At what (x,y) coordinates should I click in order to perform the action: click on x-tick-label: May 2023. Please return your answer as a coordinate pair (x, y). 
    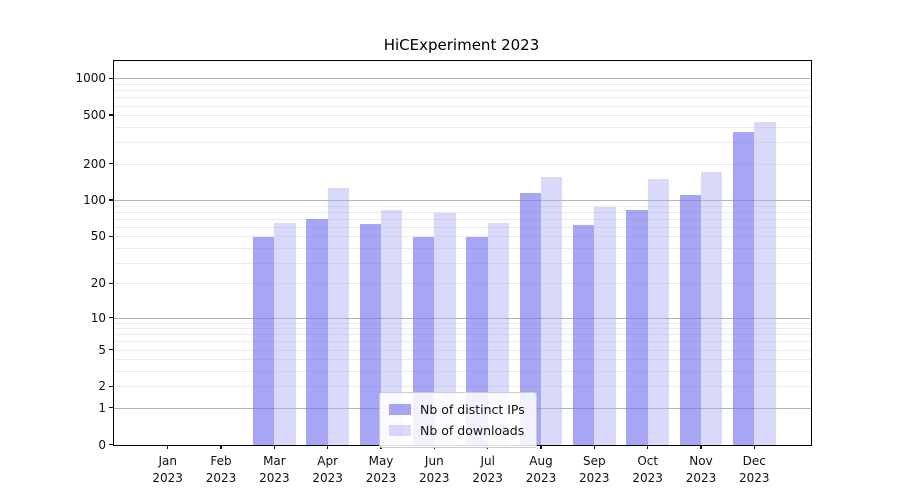
    Looking at the image, I should click on (381, 469).